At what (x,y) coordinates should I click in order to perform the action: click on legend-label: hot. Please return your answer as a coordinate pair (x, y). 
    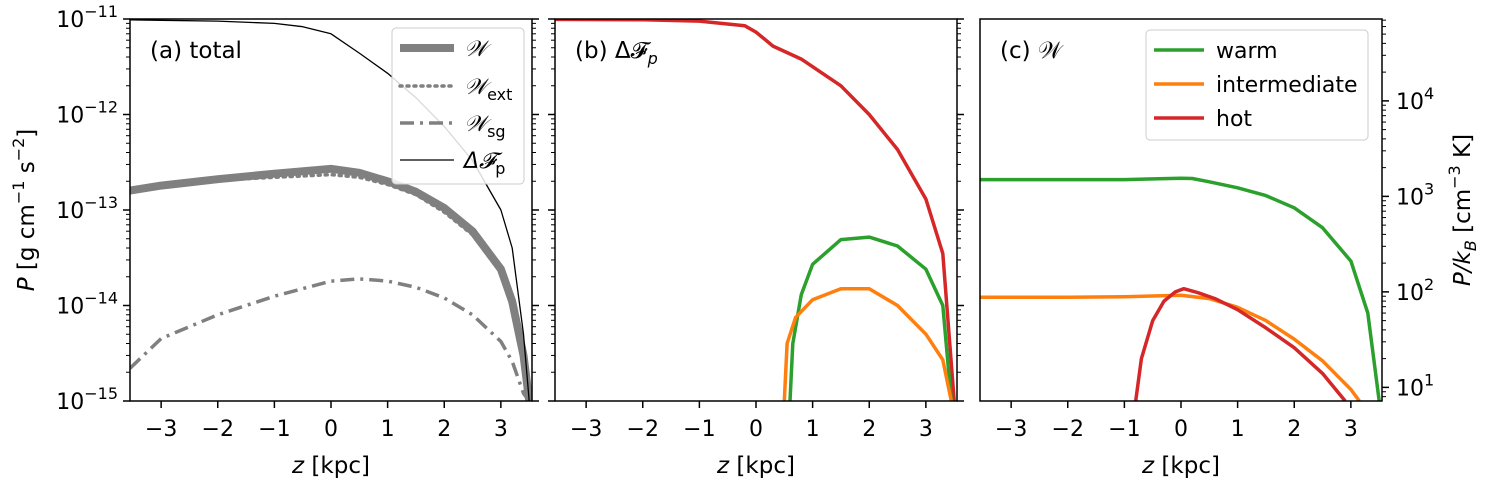
    Looking at the image, I should click on (1234, 119).